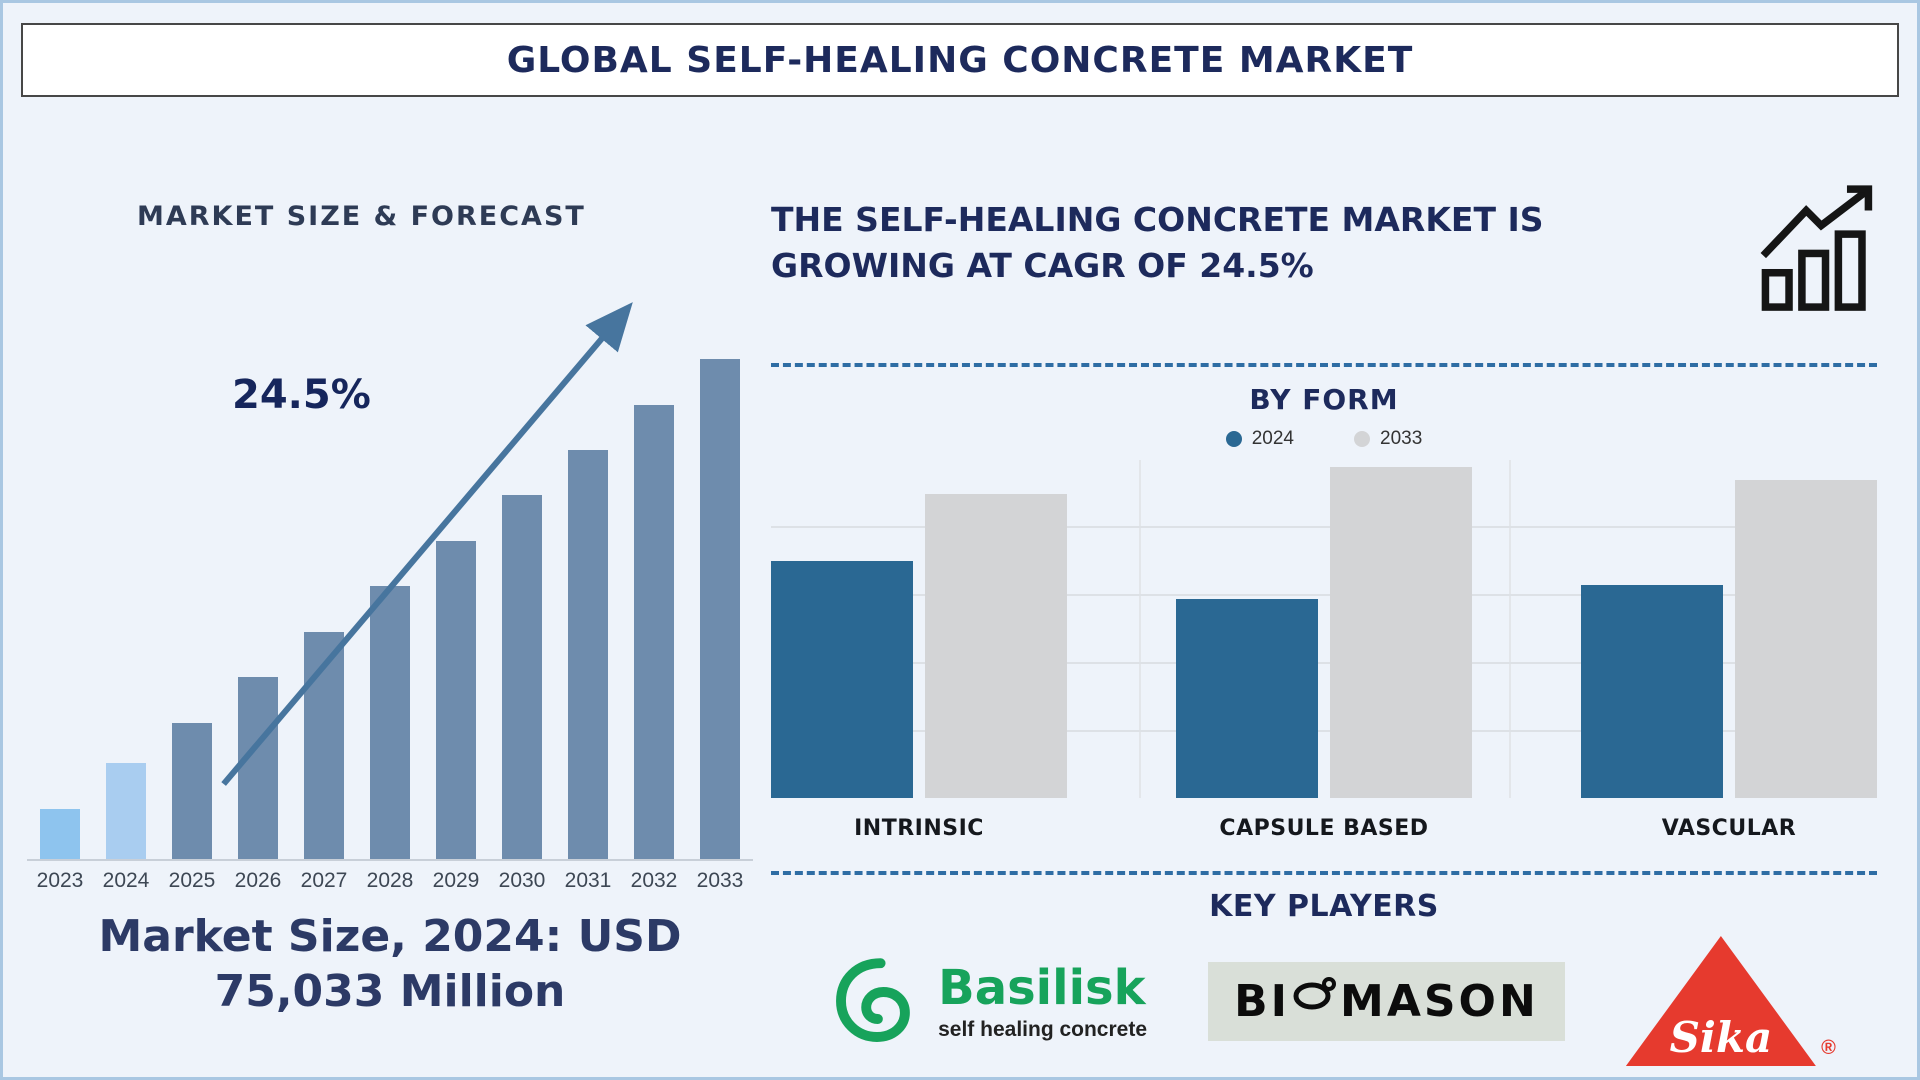 The image size is (1920, 1080). What do you see at coordinates (1728, 629) in the screenshot?
I see `bar-group-vascular` at bounding box center [1728, 629].